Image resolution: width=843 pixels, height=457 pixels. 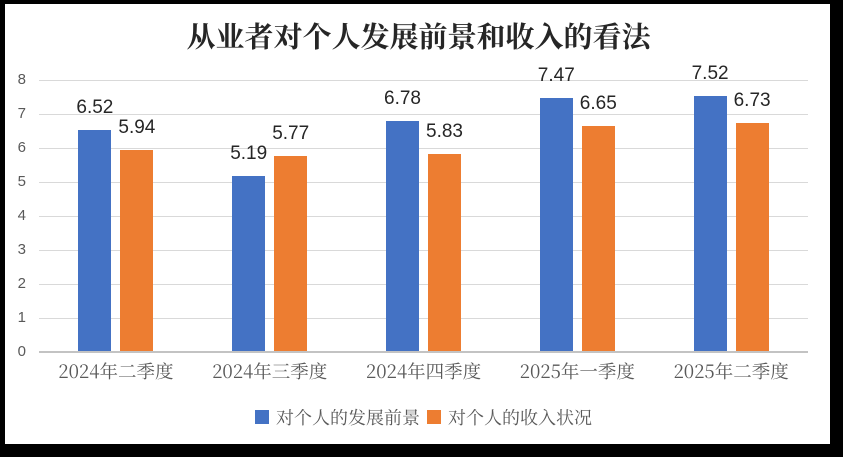 I want to click on legend-label: 对个人的收入状况, so click(x=520, y=417).